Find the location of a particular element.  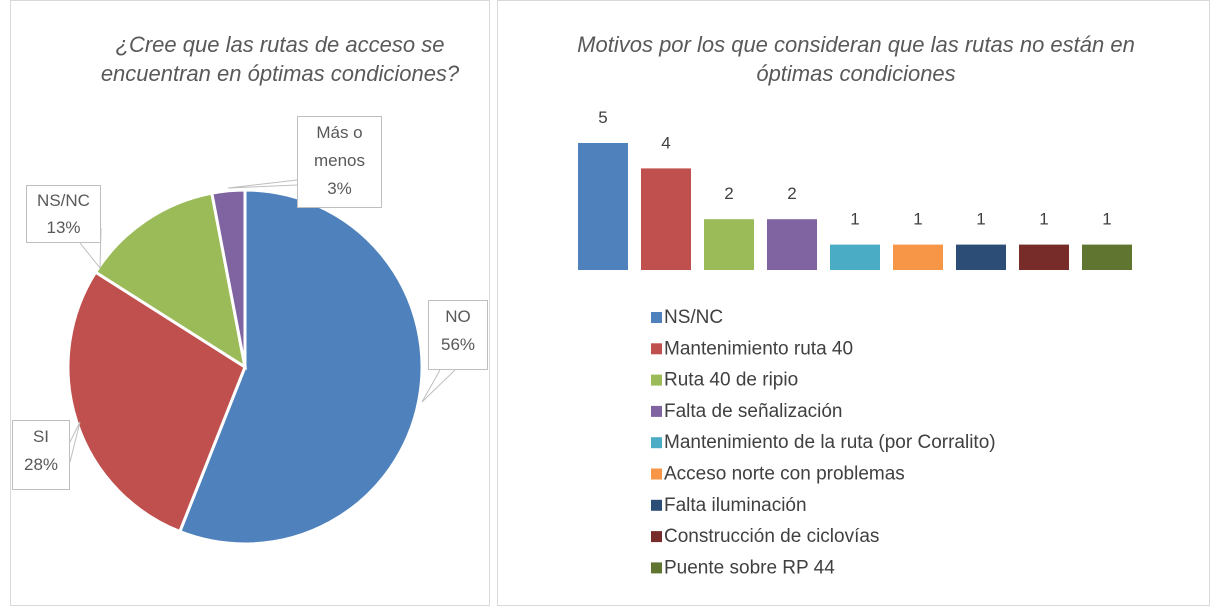

legend-label: Acceso norte con problemas is located at coordinates (784, 474).